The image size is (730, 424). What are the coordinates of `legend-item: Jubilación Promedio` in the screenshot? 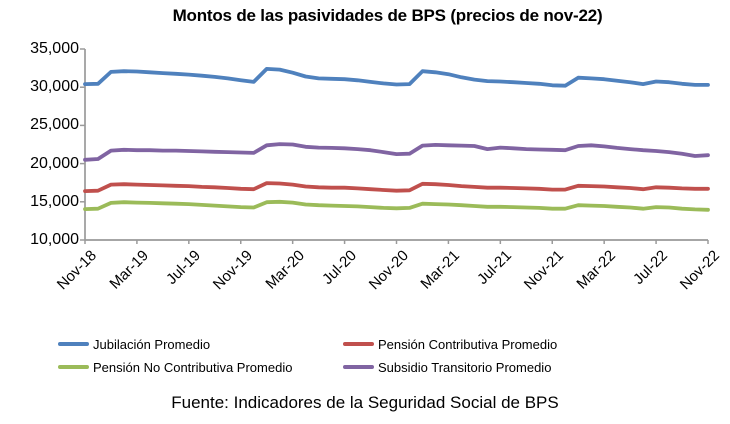 It's located at (200, 344).